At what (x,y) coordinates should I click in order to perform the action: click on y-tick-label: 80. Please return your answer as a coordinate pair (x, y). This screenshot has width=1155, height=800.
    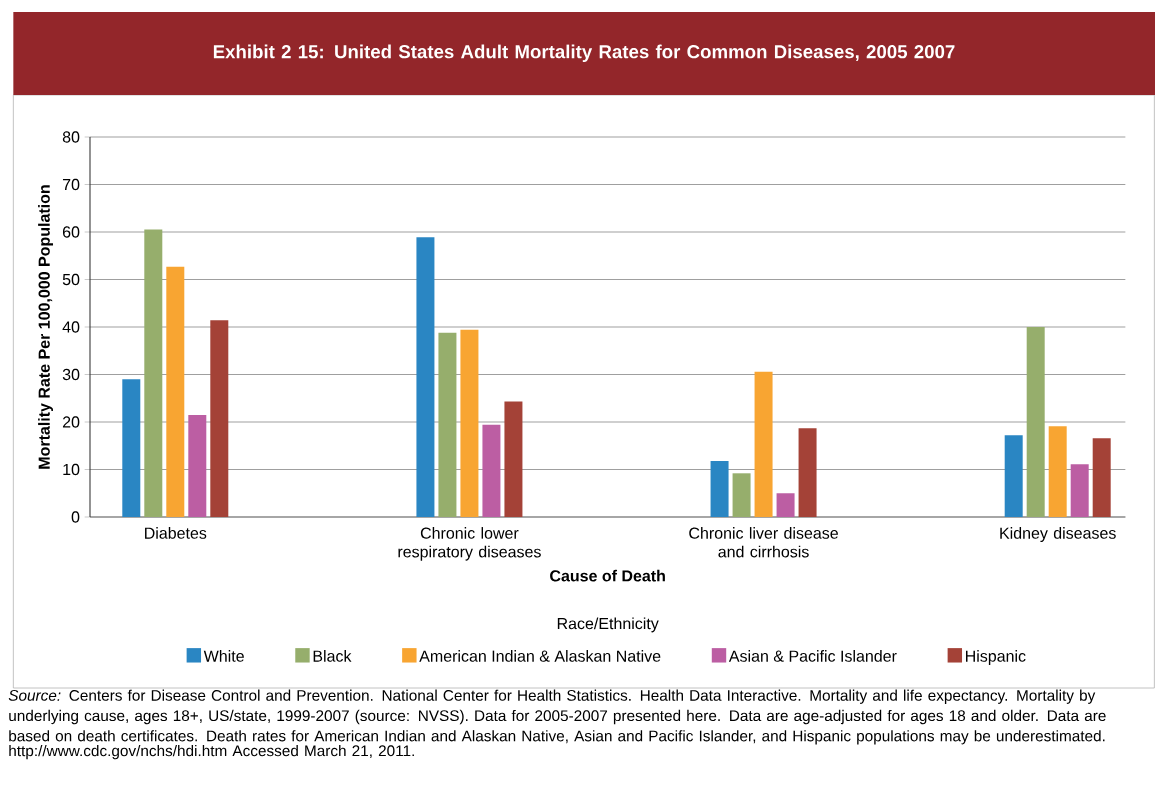
    Looking at the image, I should click on (71, 137).